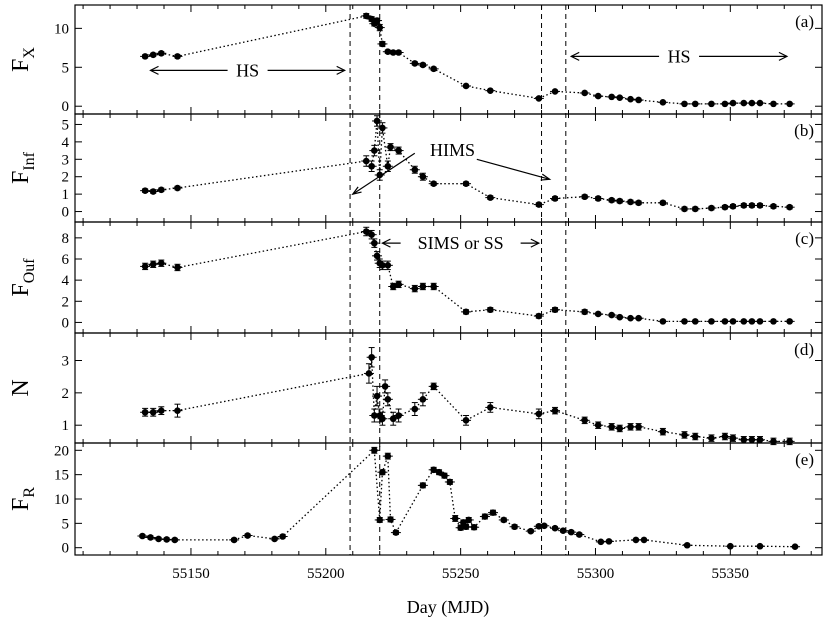 The width and height of the screenshot is (830, 620). Describe the element at coordinates (66, 195) in the screenshot. I see `y-tick-label: 1` at that location.